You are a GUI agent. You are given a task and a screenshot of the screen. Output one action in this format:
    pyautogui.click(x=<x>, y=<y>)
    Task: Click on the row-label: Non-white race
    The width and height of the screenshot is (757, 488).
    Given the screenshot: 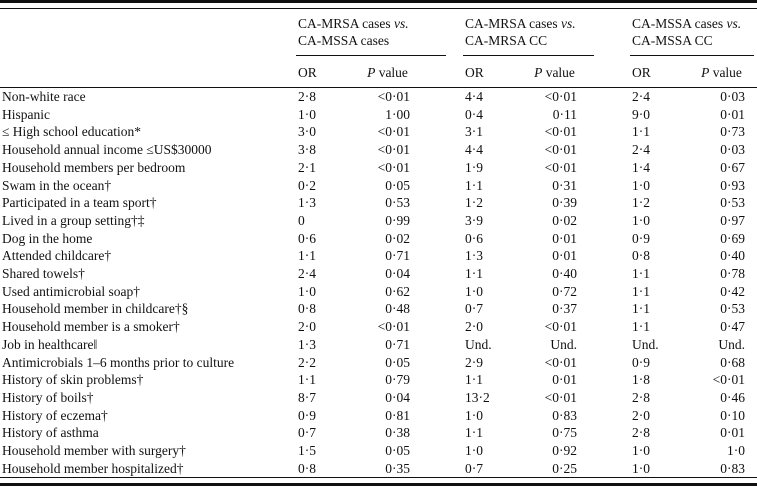 What is the action you would take?
    pyautogui.click(x=44, y=96)
    